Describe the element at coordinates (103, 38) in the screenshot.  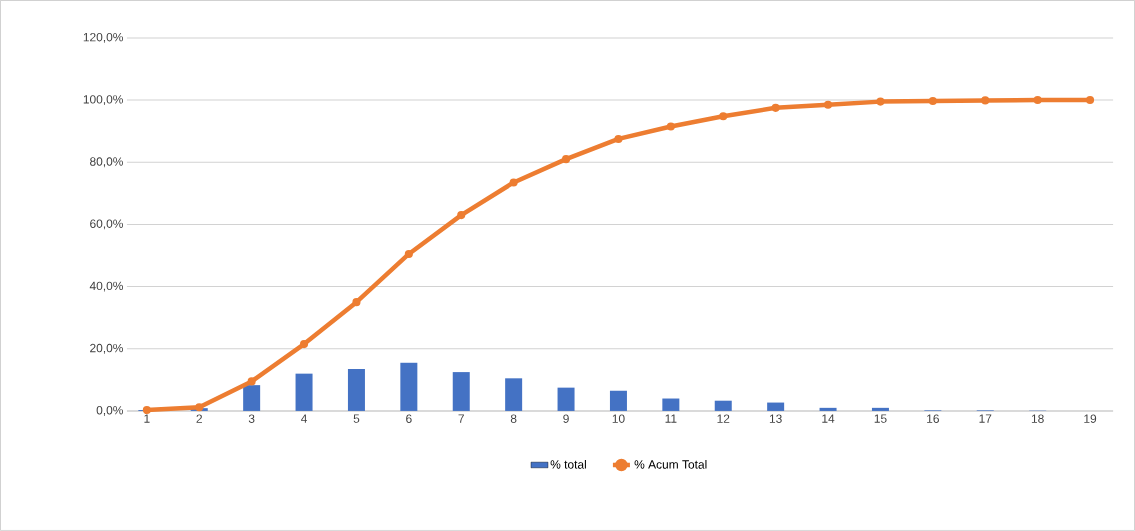
I see `y-tick-label: 120,0%` at that location.